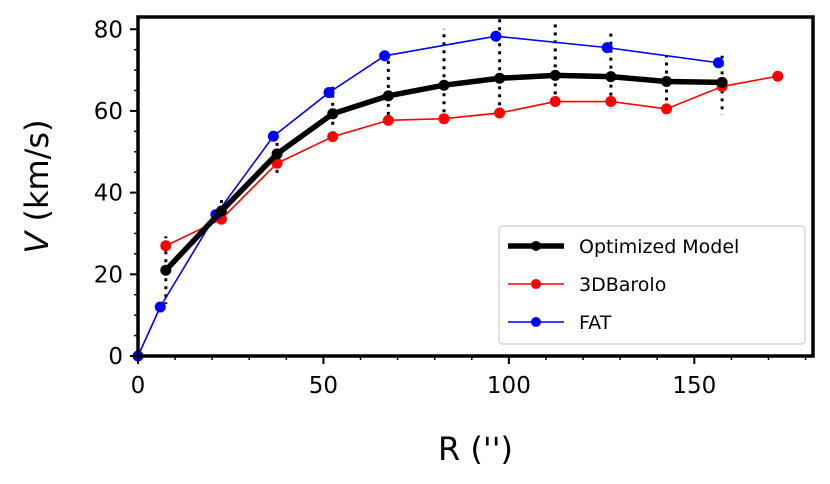 Image resolution: width=830 pixels, height=484 pixels. Describe the element at coordinates (108, 112) in the screenshot. I see `y-tick-label: 60` at that location.